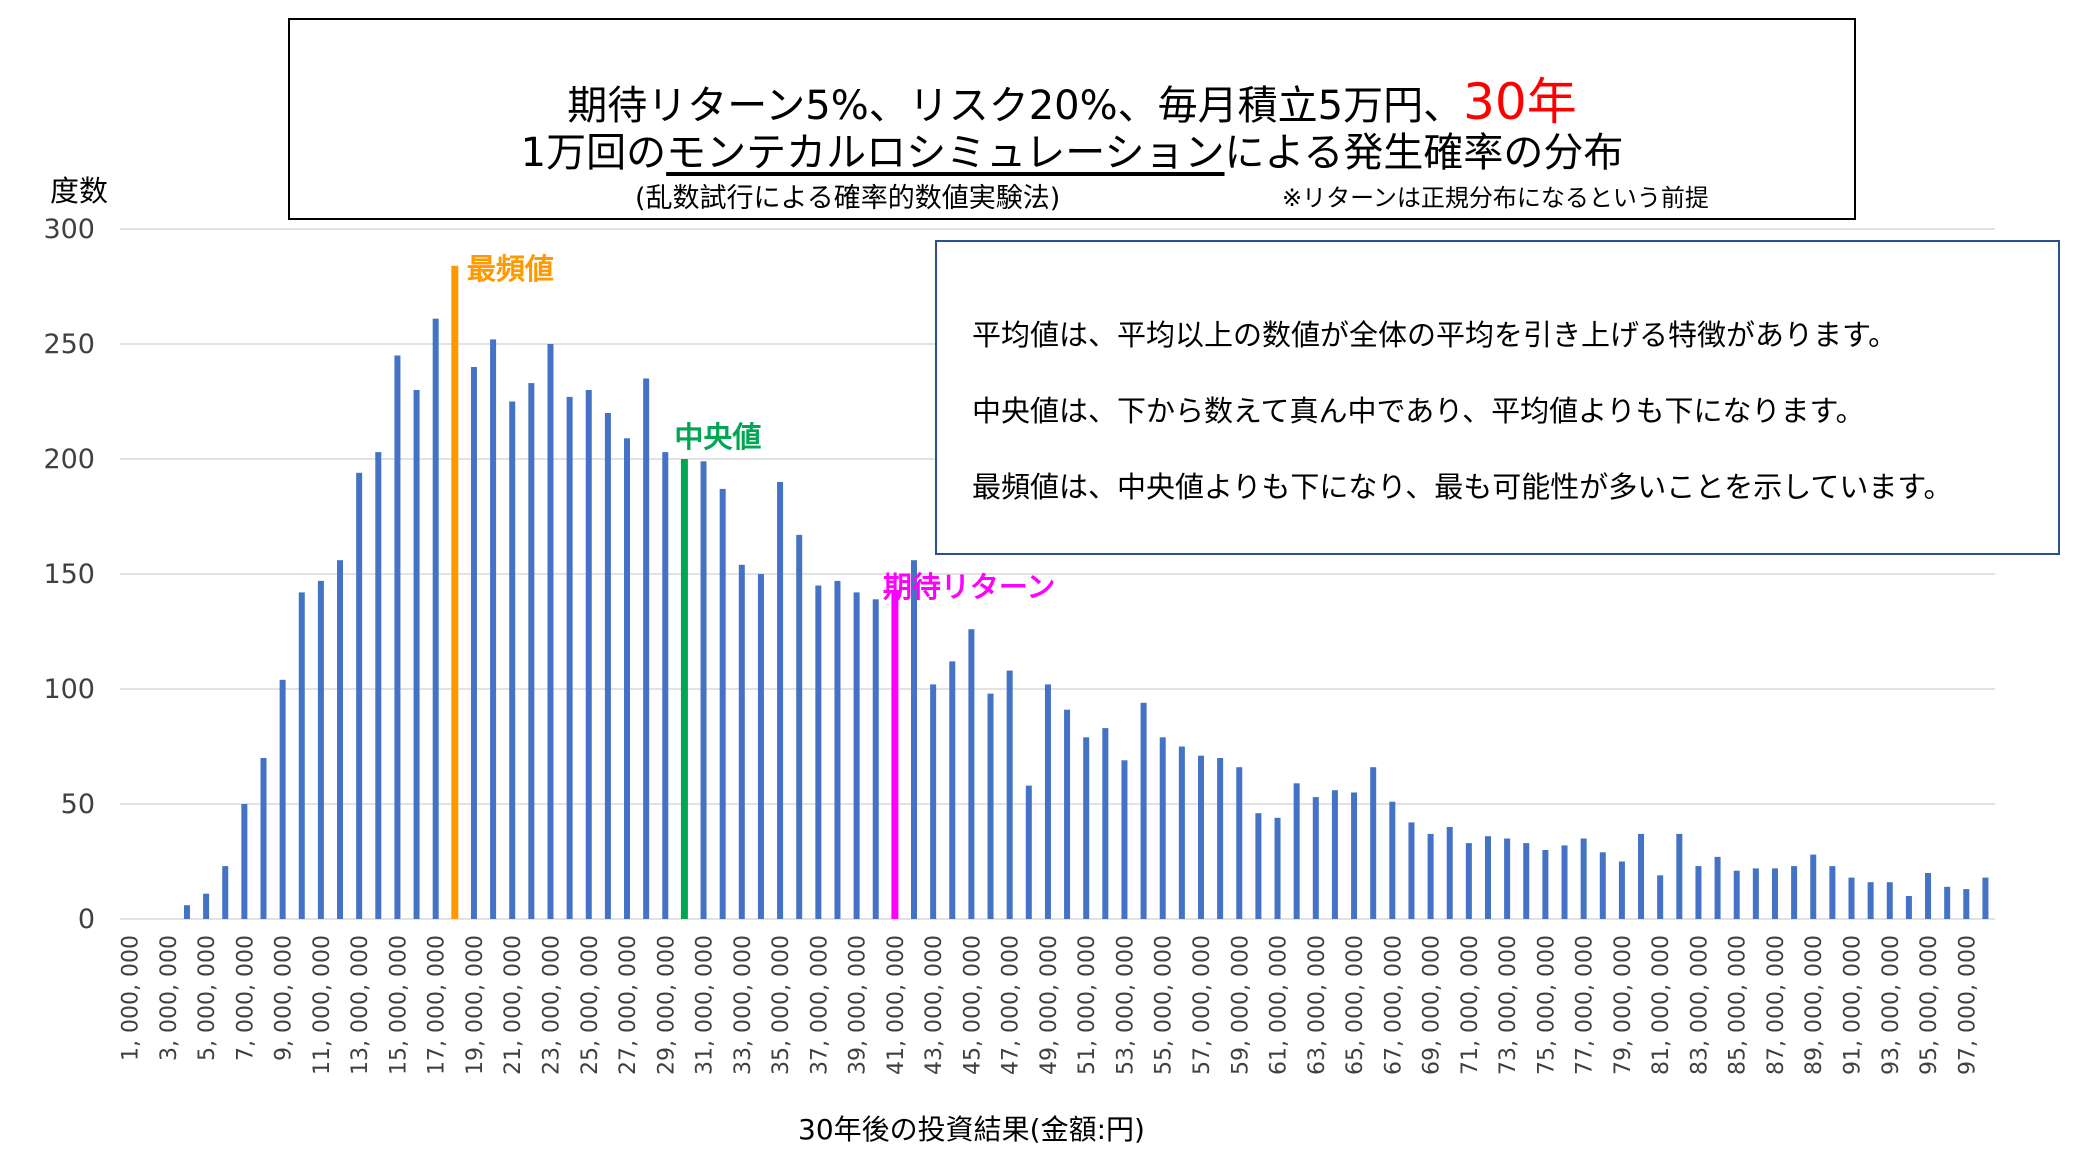 This screenshot has width=2083, height=1155. Describe the element at coordinates (1125, 1005) in the screenshot. I see `x-tick-label: 53, 000, 000` at that location.